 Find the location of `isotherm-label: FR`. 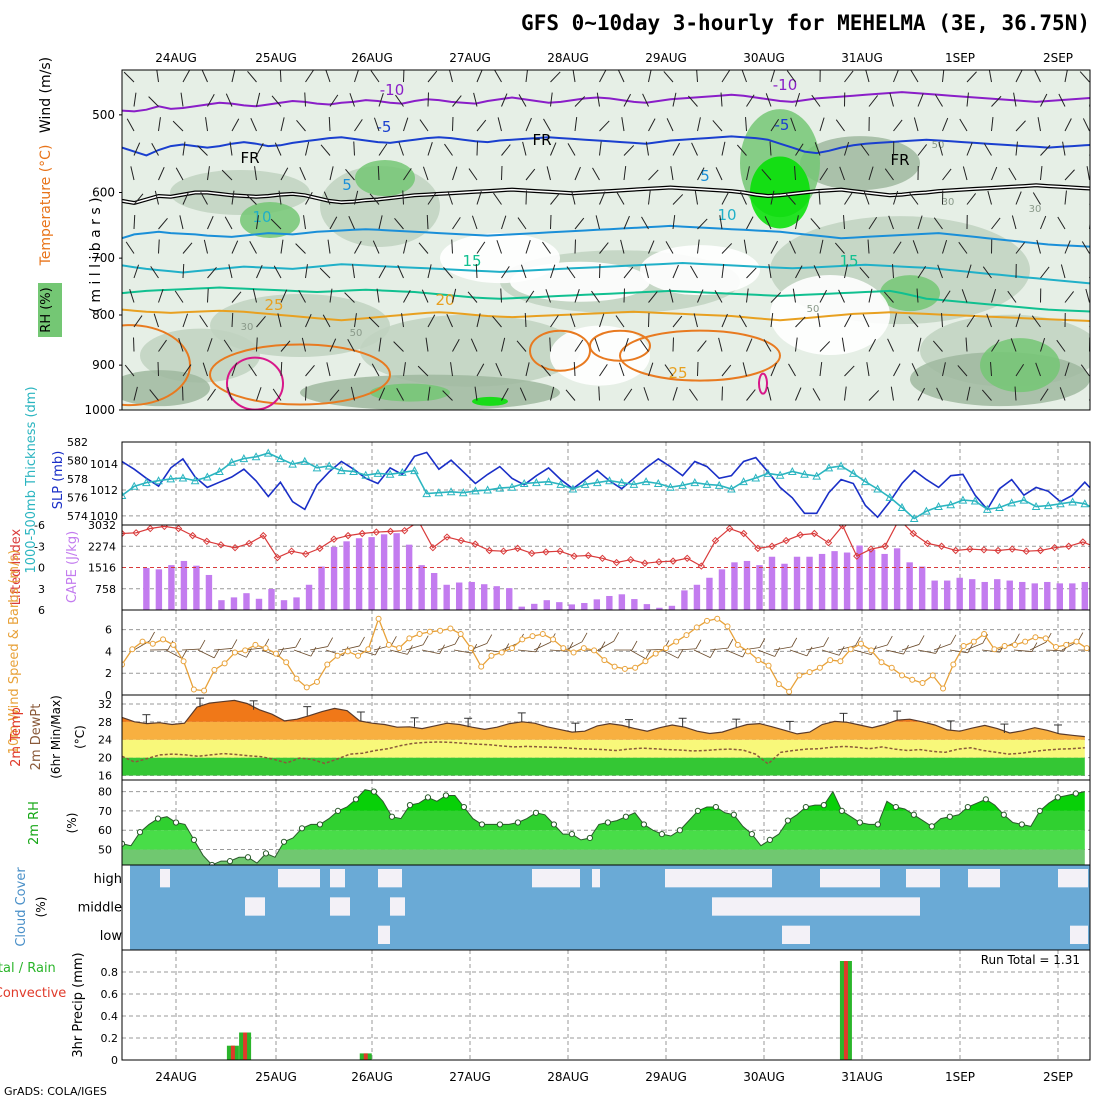

isotherm-label: FR is located at coordinates (899, 160).